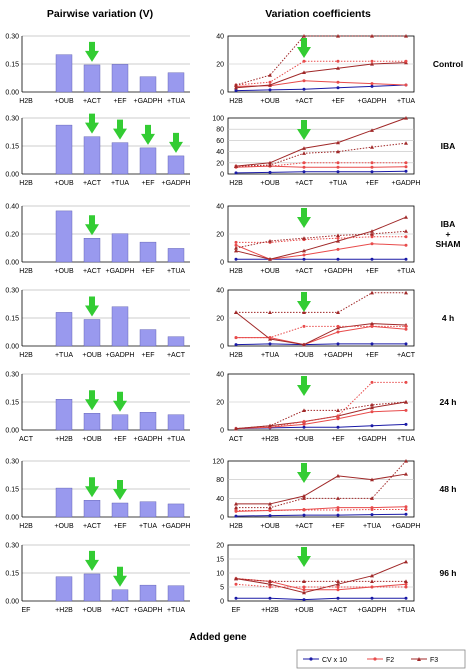 The height and width of the screenshot is (671, 474). What do you see at coordinates (26, 610) in the screenshot?
I see `category-label: EF` at bounding box center [26, 610].